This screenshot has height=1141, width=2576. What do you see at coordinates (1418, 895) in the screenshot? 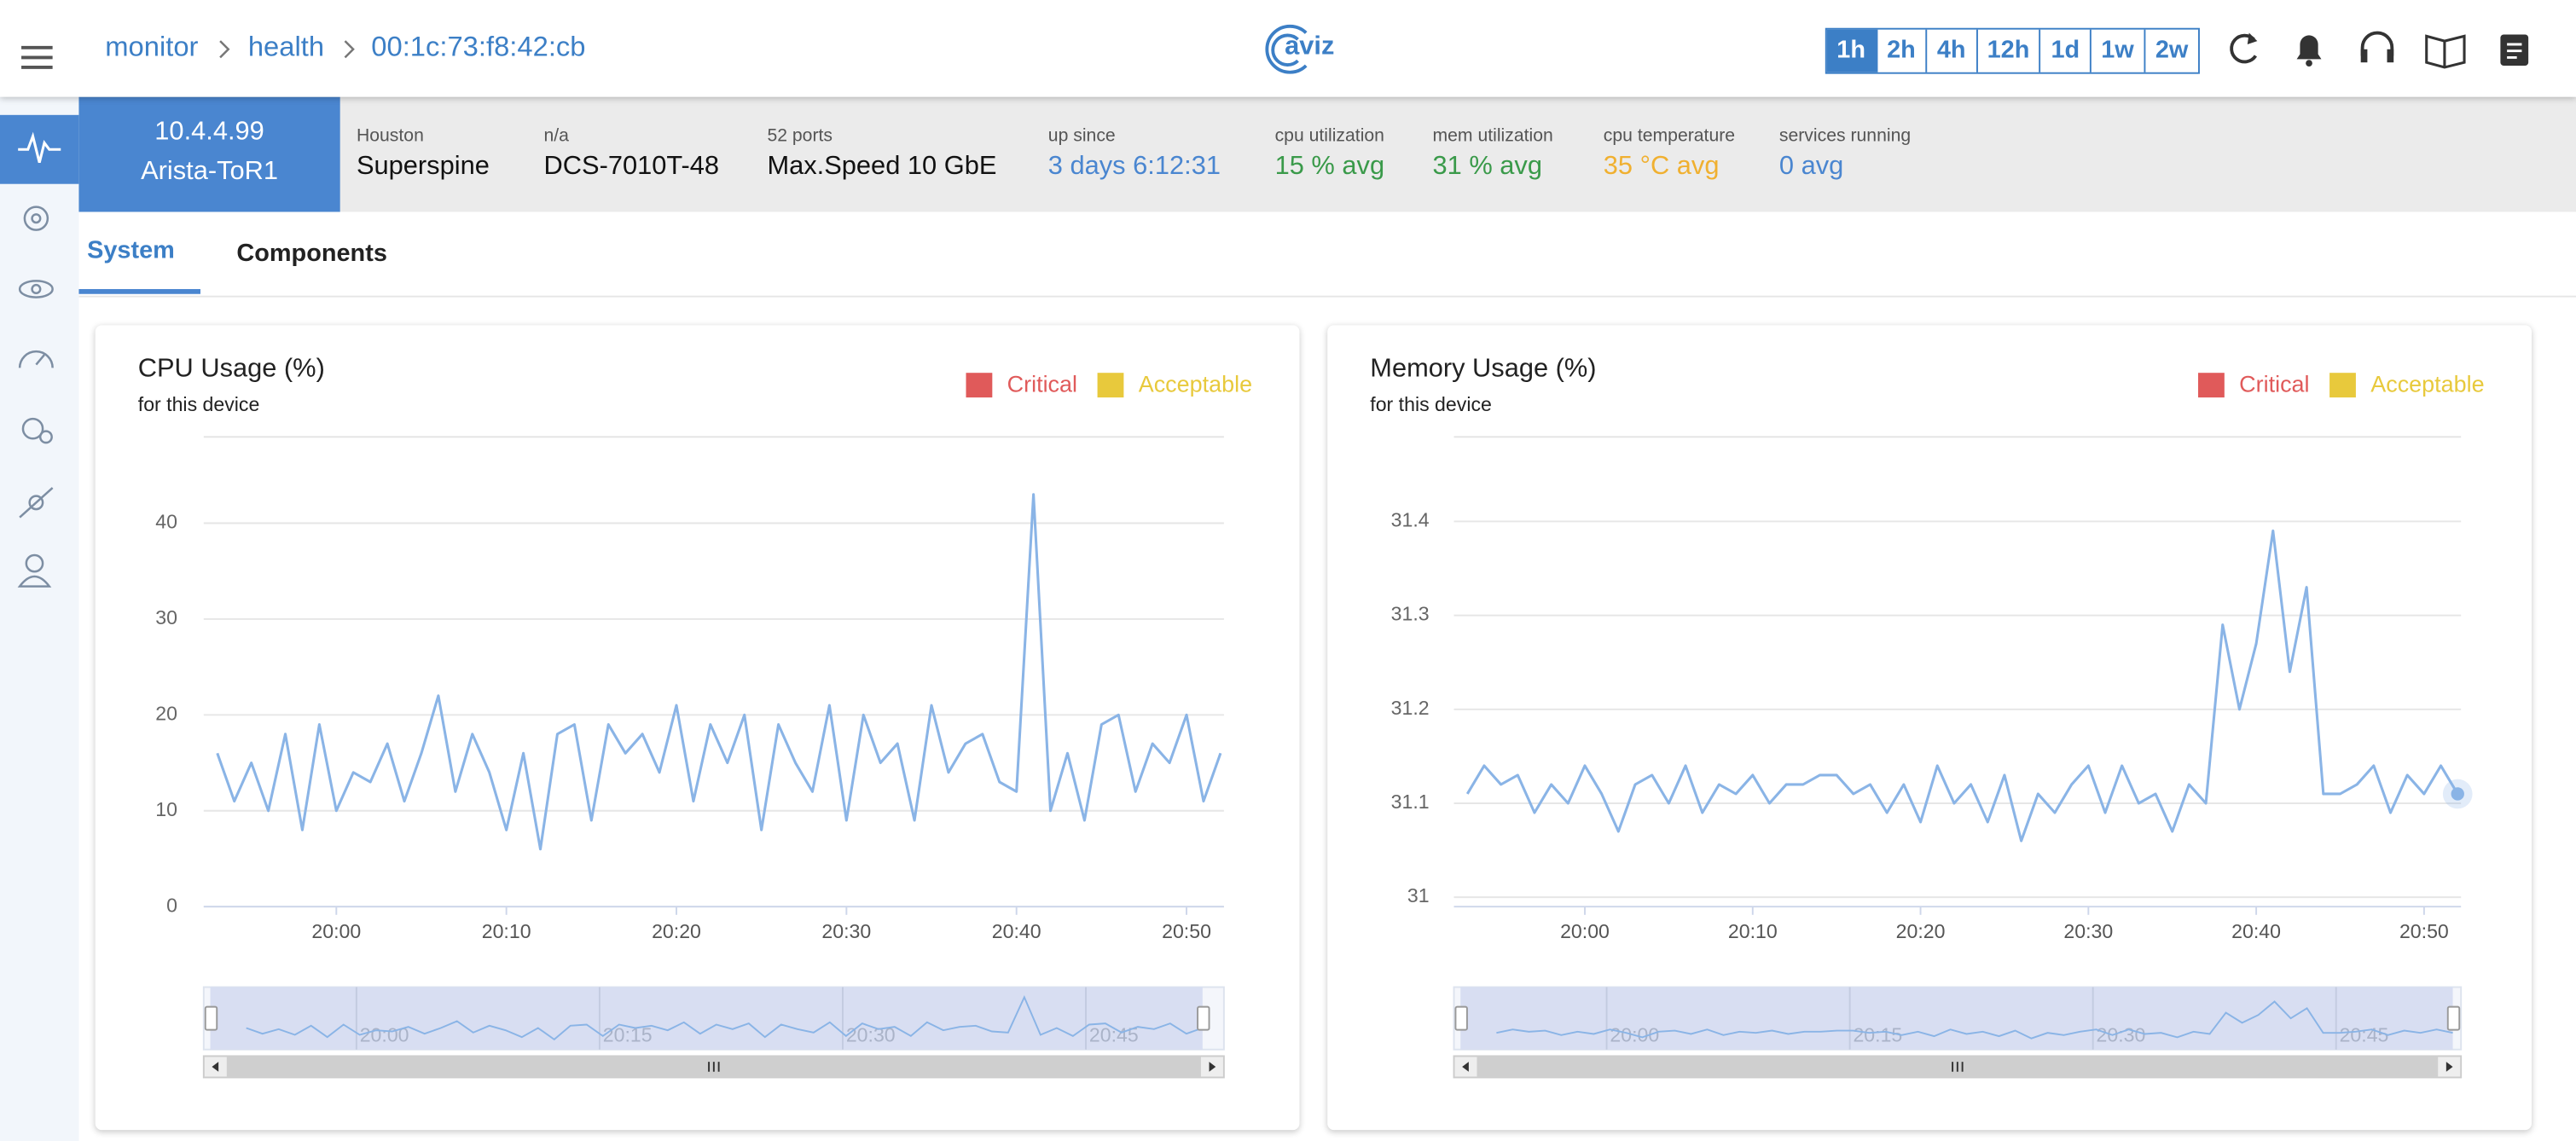
I see `y-tick-label: 31` at bounding box center [1418, 895].